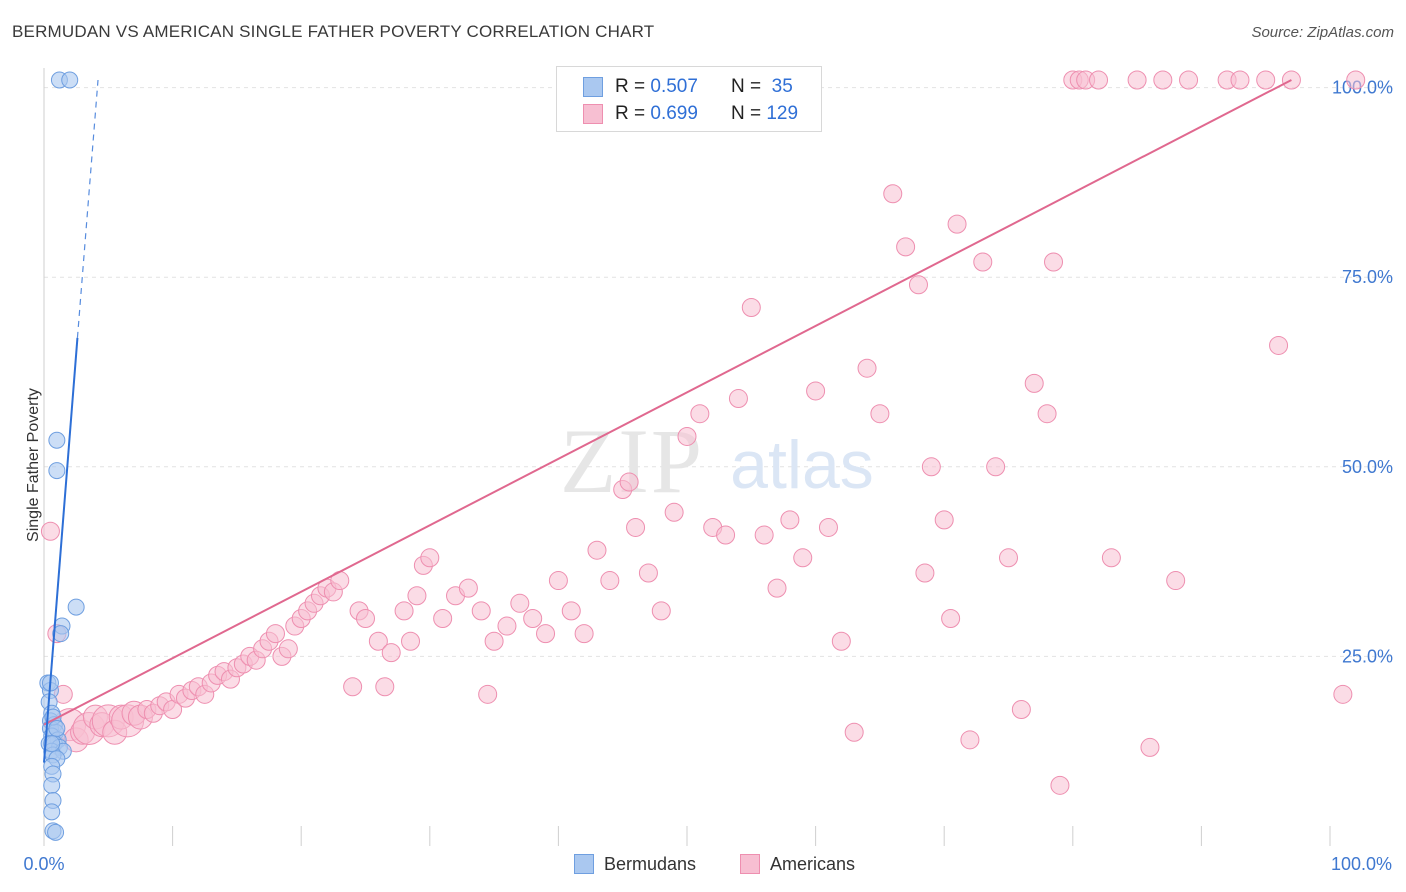 The image size is (1406, 892). What do you see at coordinates (782, 113) in the screenshot?
I see `legend-n-value: 129` at bounding box center [782, 113].